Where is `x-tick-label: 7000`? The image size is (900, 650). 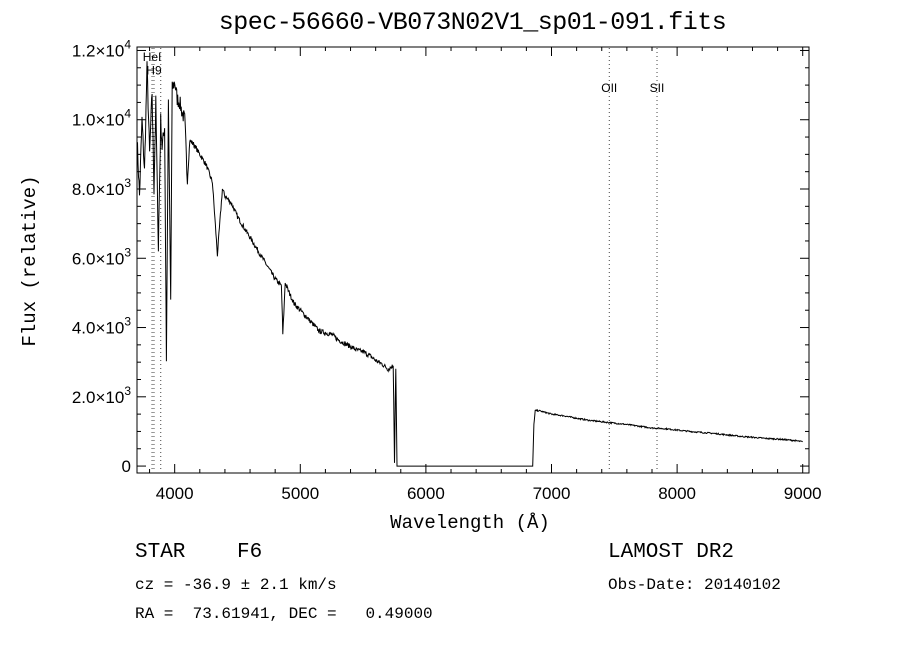 x-tick-label: 7000 is located at coordinates (552, 493).